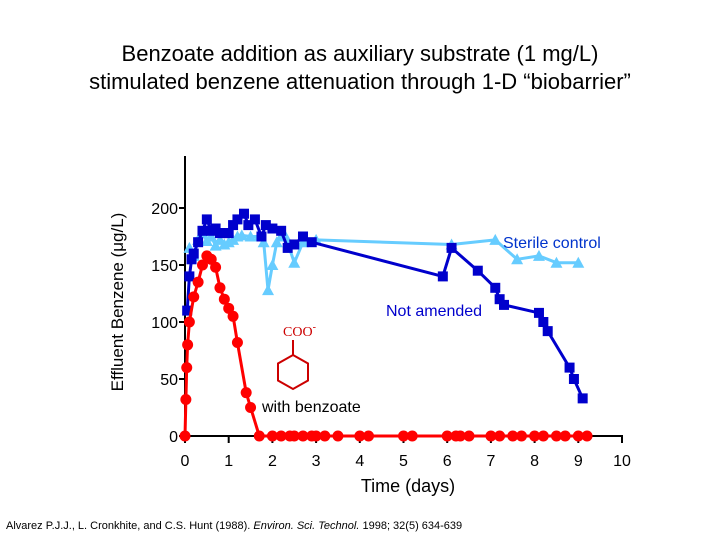  I want to click on x-tick-label: 6, so click(447, 461).